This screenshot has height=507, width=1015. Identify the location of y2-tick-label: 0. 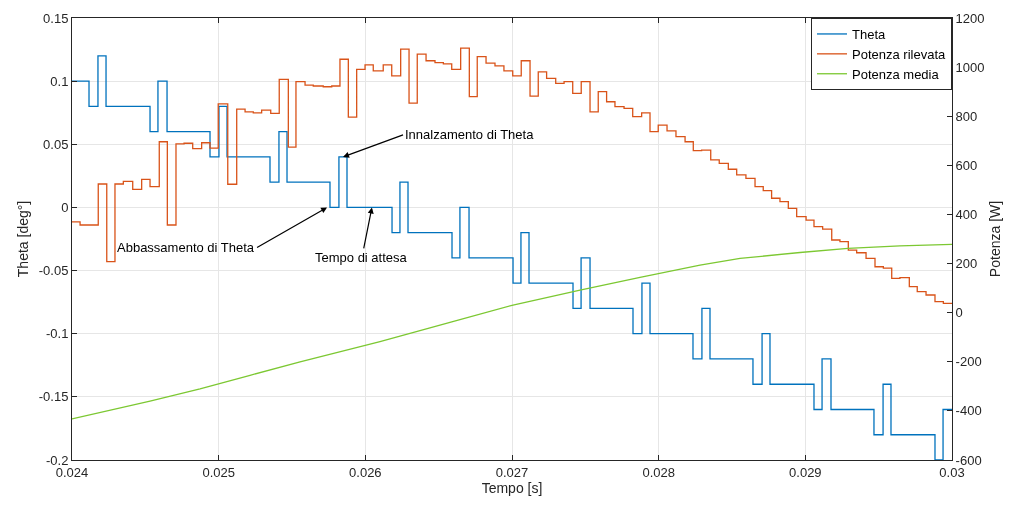
(959, 313).